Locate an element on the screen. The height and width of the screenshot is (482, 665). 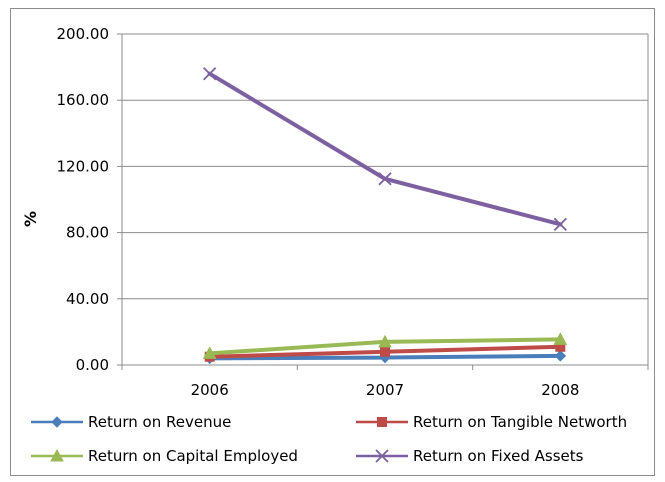
legend-entry: Return on Revenue is located at coordinates (131, 422).